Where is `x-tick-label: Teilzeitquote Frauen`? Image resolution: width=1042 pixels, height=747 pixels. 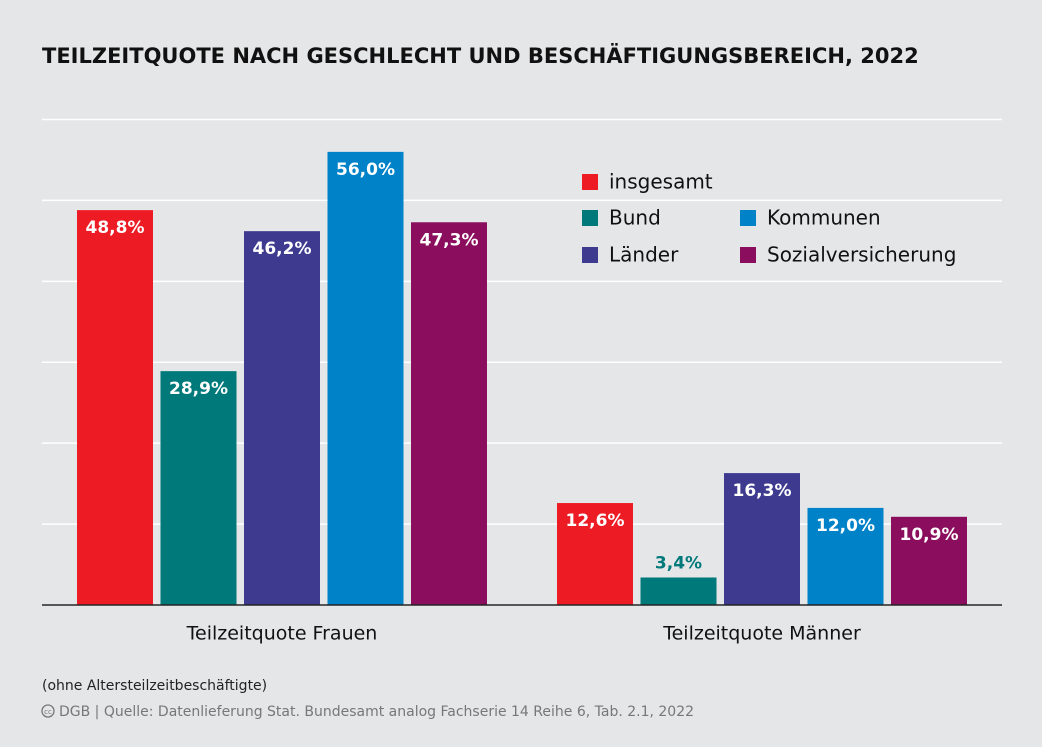 x-tick-label: Teilzeitquote Frauen is located at coordinates (282, 634).